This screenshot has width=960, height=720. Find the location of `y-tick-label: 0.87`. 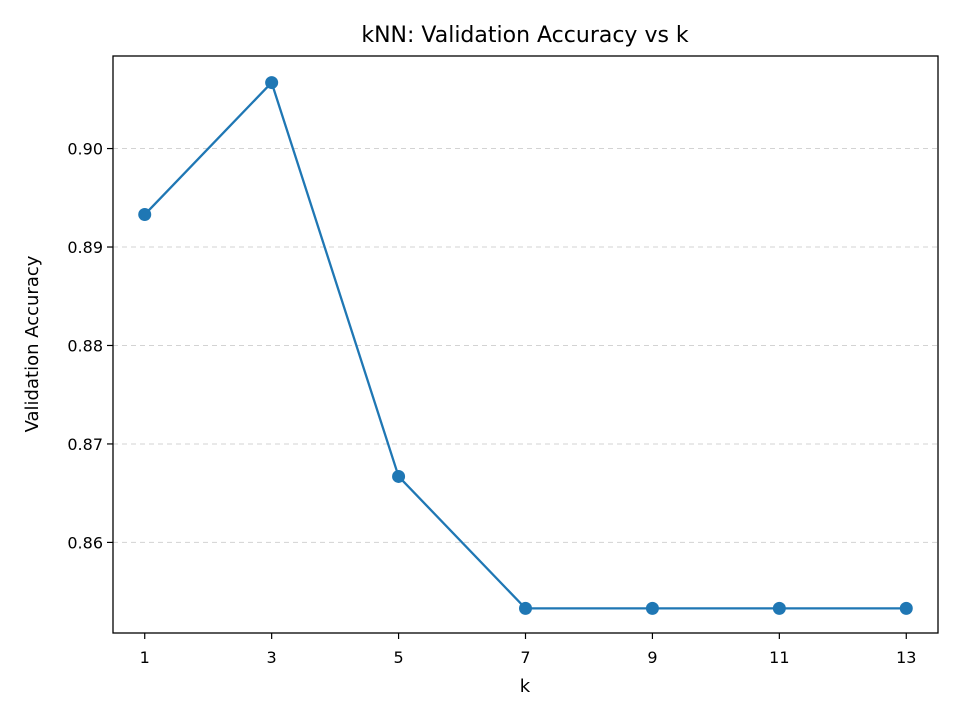

y-tick-label: 0.87 is located at coordinates (85, 444).